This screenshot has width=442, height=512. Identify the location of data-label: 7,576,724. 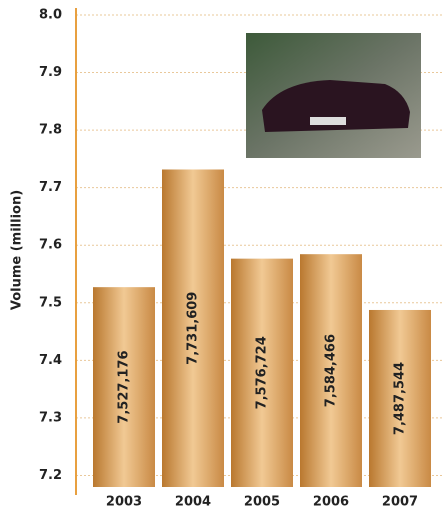
(262, 372).